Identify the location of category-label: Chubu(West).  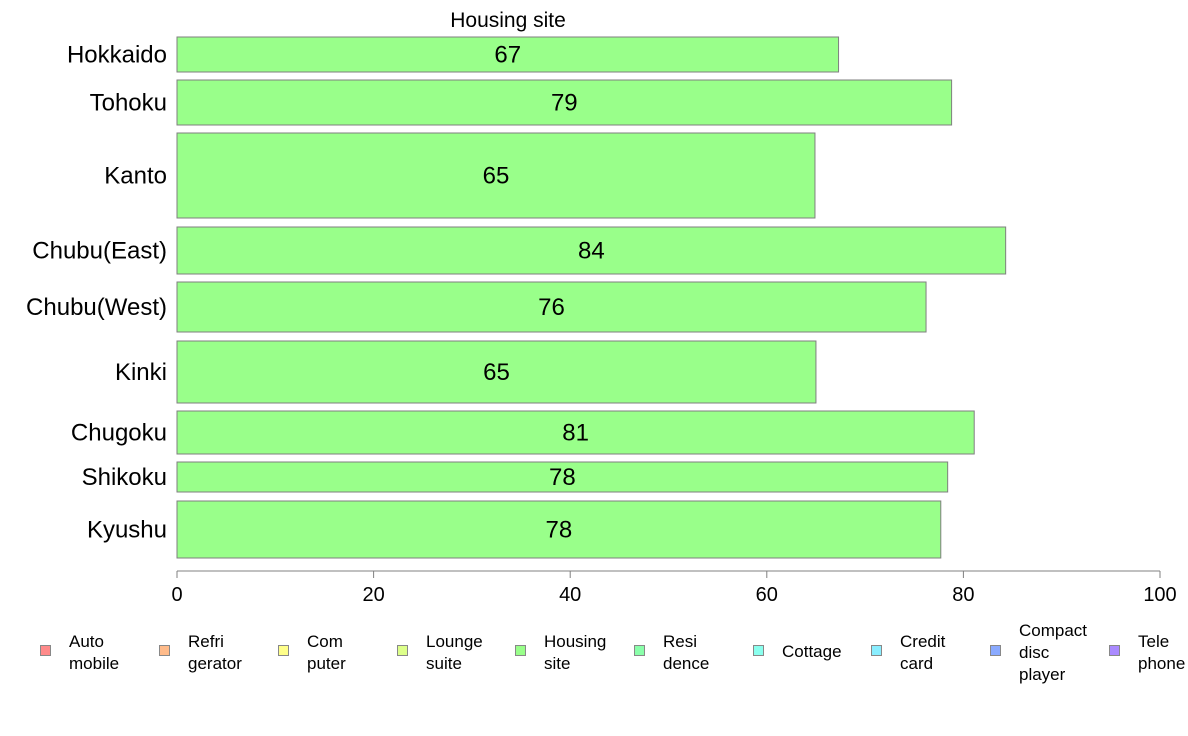
(96, 307).